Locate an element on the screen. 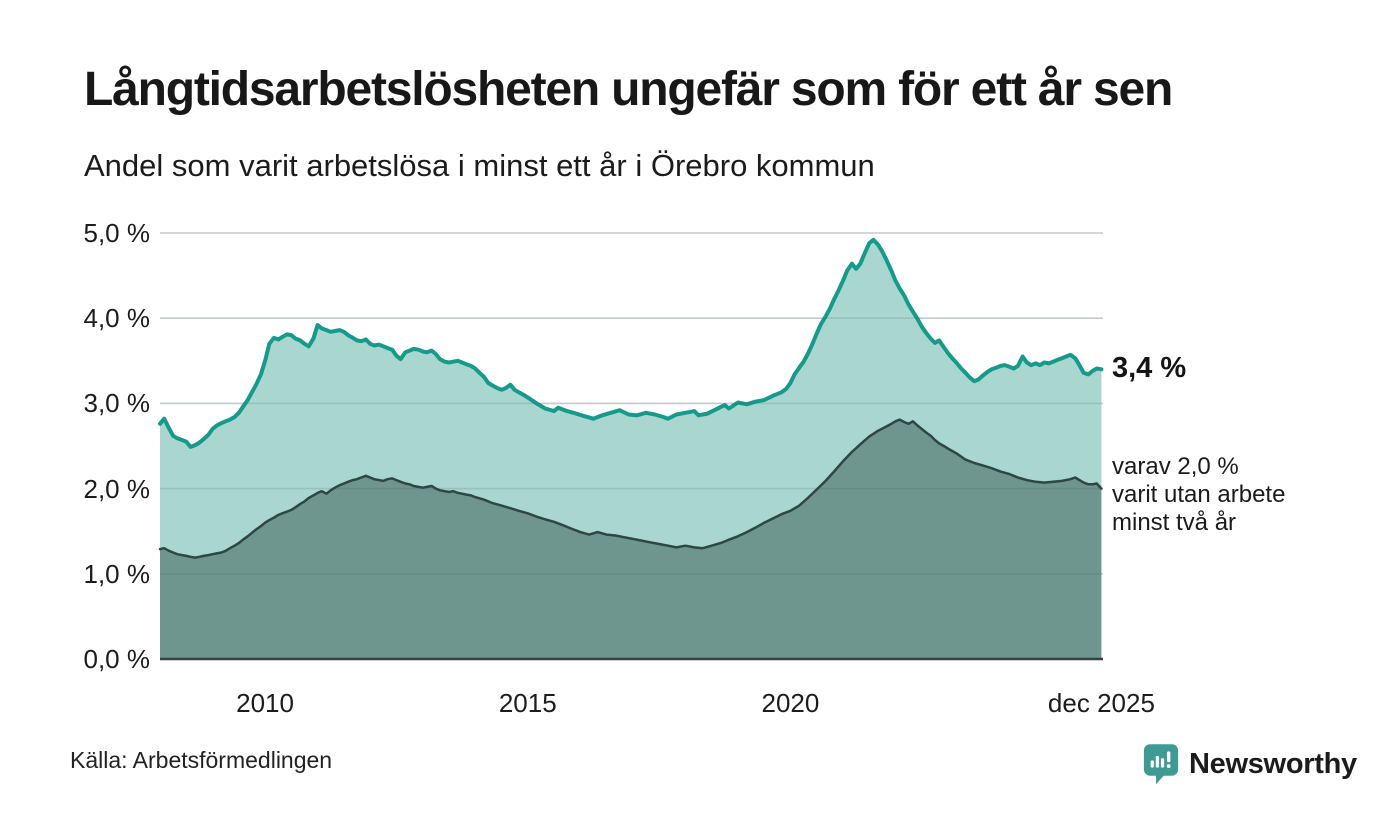 The image size is (1400, 840). newsworthy-logo-text: Newsworthy is located at coordinates (1273, 763).